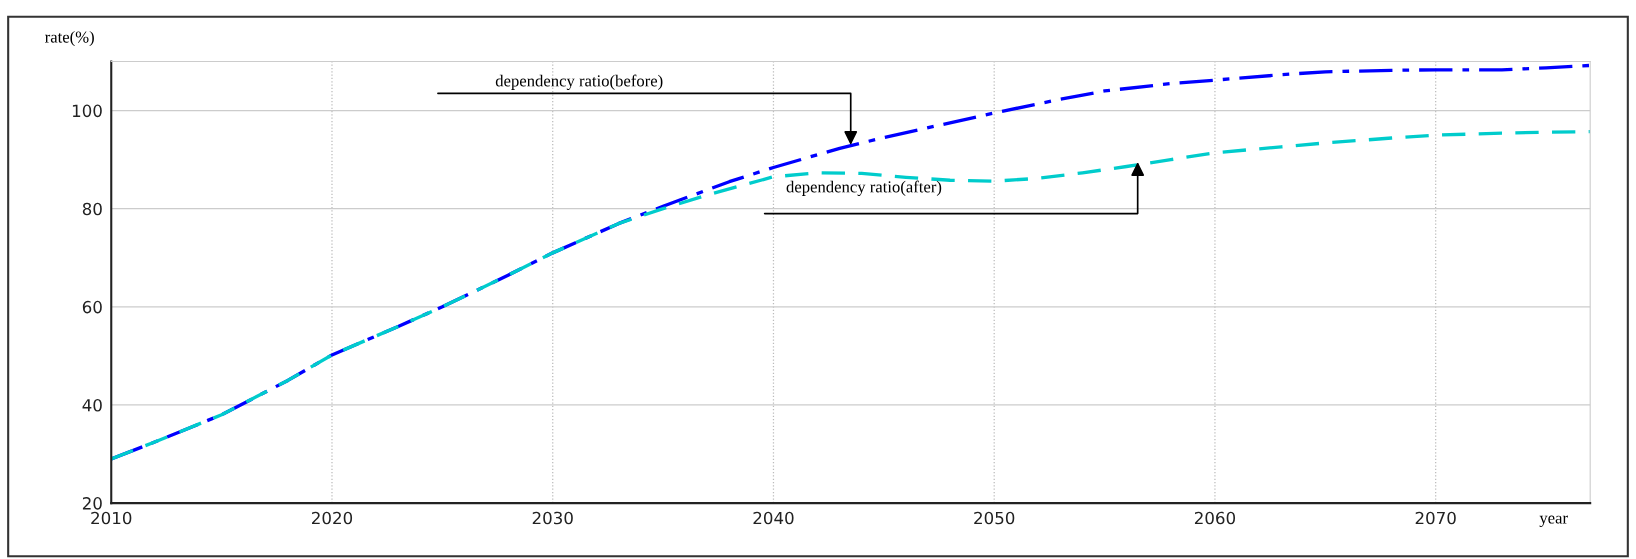  What do you see at coordinates (579, 82) in the screenshot?
I see `annotation: dependency ratio(before)` at bounding box center [579, 82].